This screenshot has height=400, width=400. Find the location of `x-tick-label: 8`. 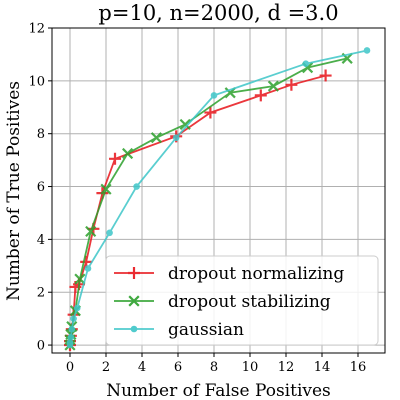

x-tick-label: 8 is located at coordinates (214, 367).